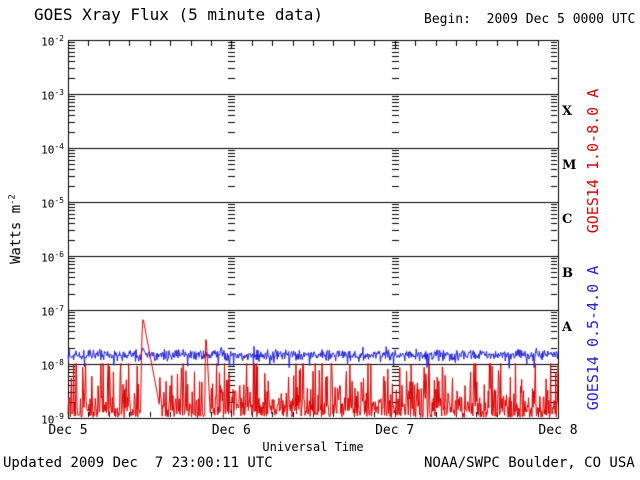 The image size is (640, 480). I want to click on chart-title: GOES Xray Flux (5 minute data), so click(178, 14).